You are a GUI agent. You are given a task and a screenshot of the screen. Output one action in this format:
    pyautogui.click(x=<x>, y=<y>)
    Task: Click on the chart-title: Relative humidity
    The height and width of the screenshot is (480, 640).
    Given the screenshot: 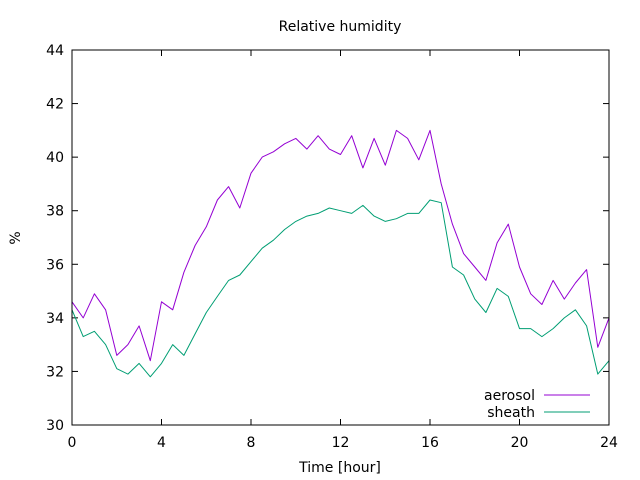 What is the action you would take?
    pyautogui.click(x=340, y=27)
    